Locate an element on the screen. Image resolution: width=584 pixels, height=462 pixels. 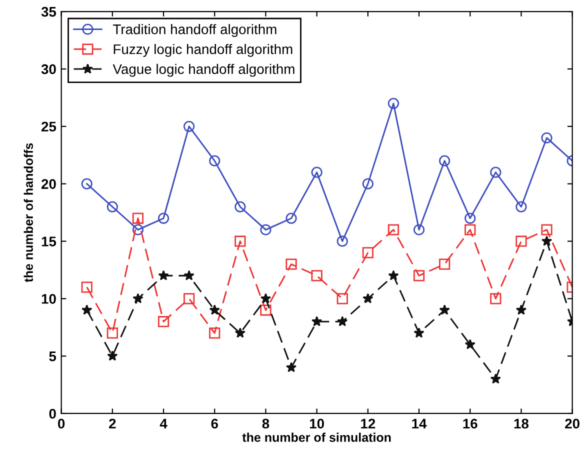
y-tick-label: 10 is located at coordinates (49, 299).